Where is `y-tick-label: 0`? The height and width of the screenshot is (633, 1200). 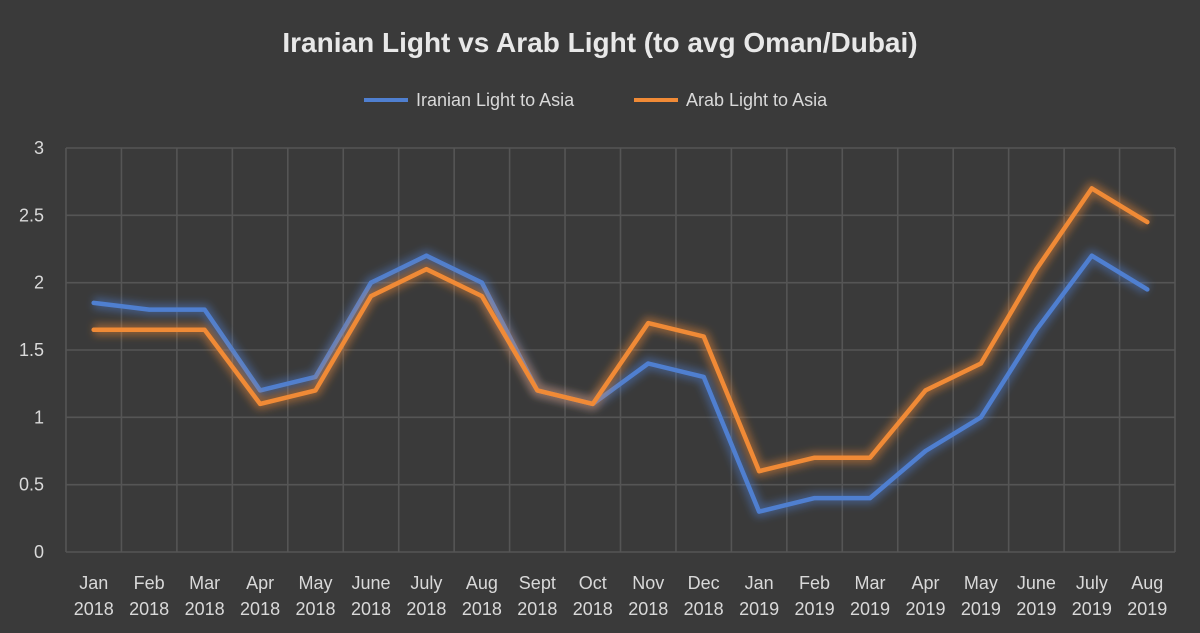 y-tick-label: 0 is located at coordinates (39, 552).